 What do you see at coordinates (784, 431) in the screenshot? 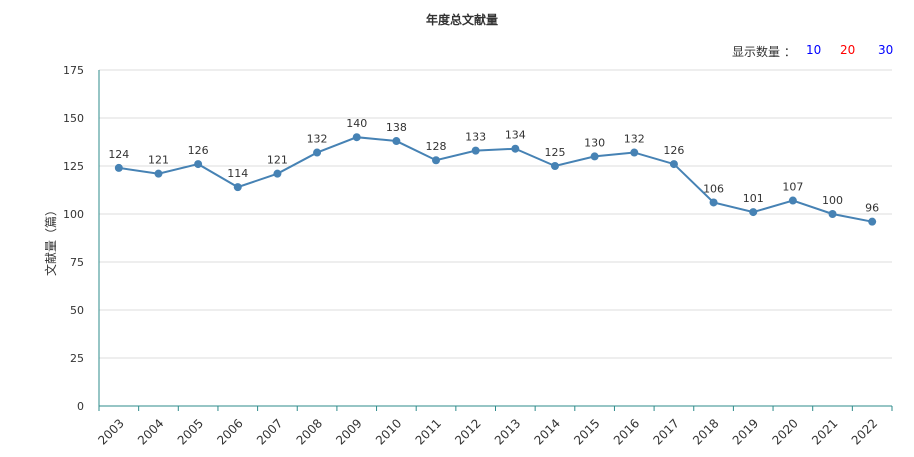
I see `x-tick-label: 2020` at bounding box center [784, 431].